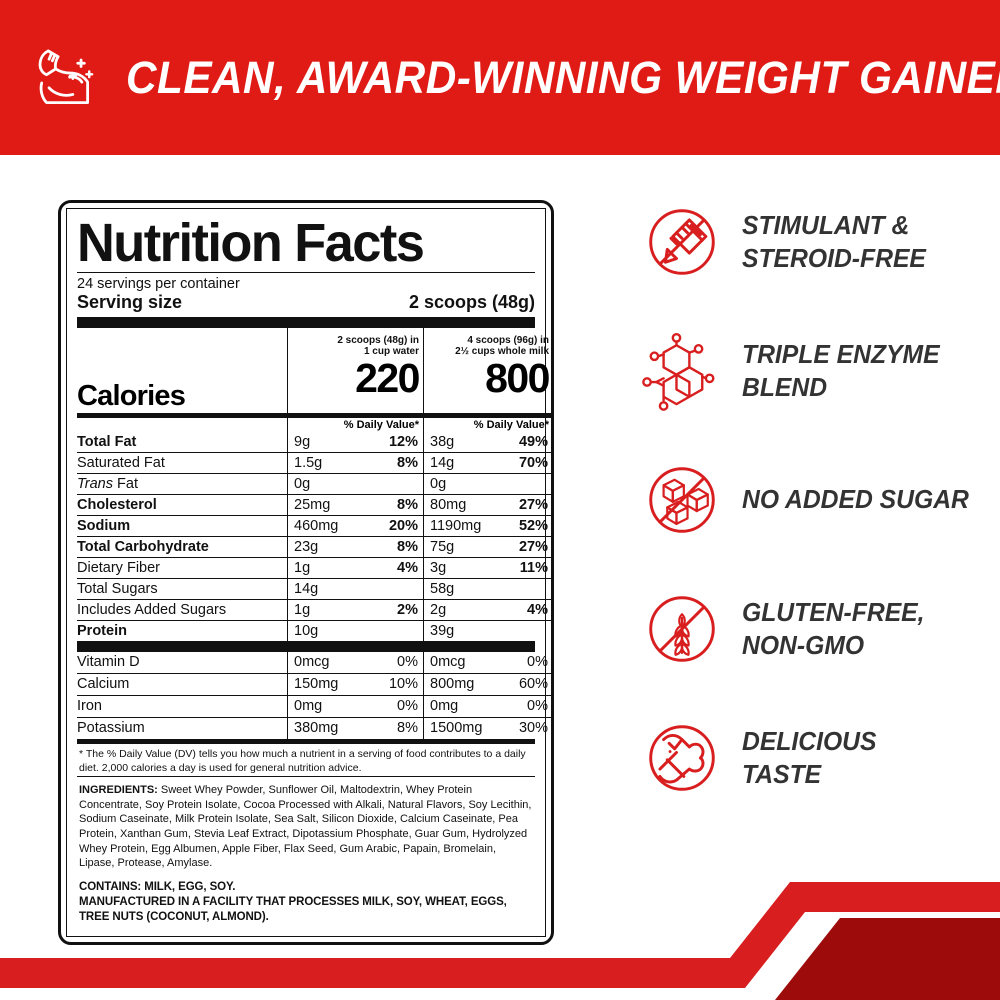 The image size is (1000, 1000). I want to click on molecule-icon, so click(682, 371).